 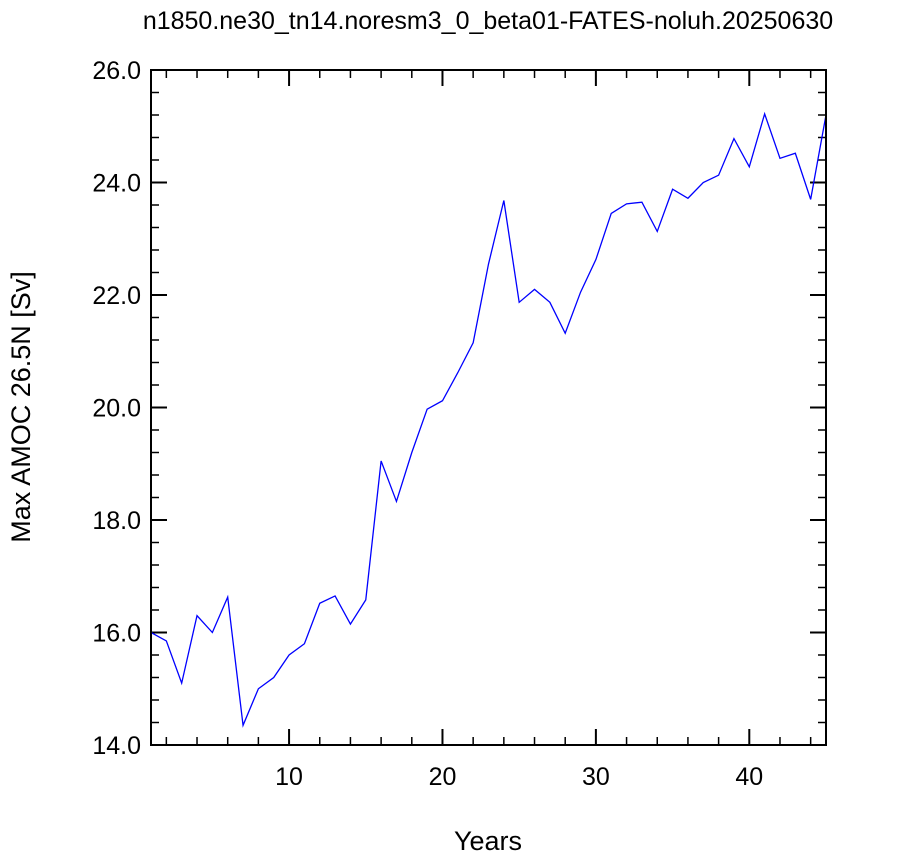 What do you see at coordinates (443, 777) in the screenshot?
I see `x-tick-label: 20` at bounding box center [443, 777].